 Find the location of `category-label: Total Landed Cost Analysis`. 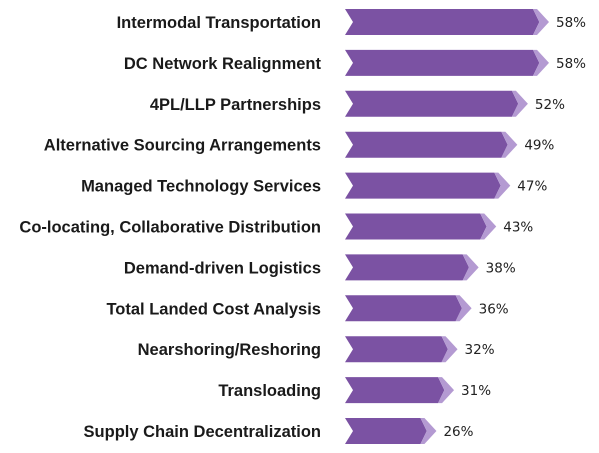

category-label: Total Landed Cost Analysis is located at coordinates (213, 309).